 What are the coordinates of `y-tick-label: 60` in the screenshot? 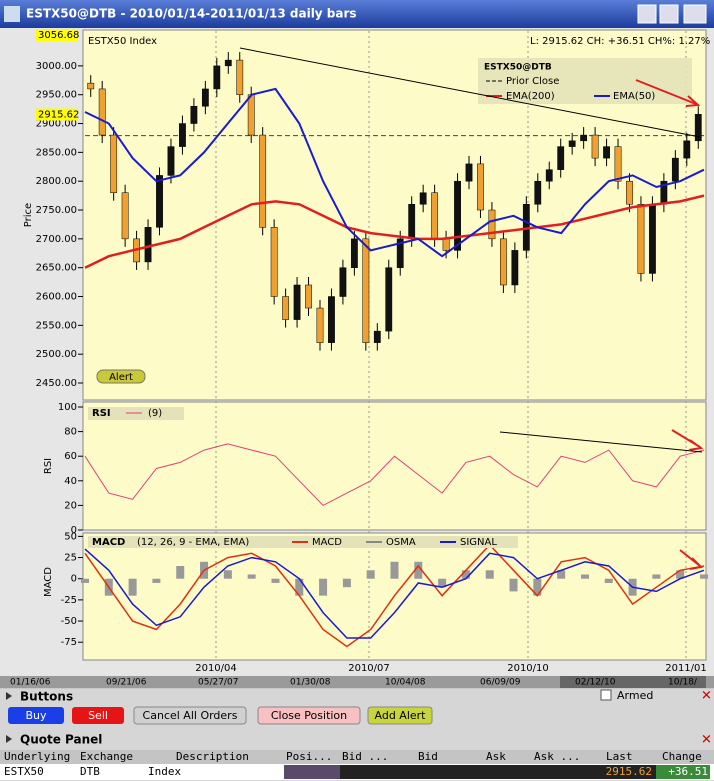 It's located at (70, 456).